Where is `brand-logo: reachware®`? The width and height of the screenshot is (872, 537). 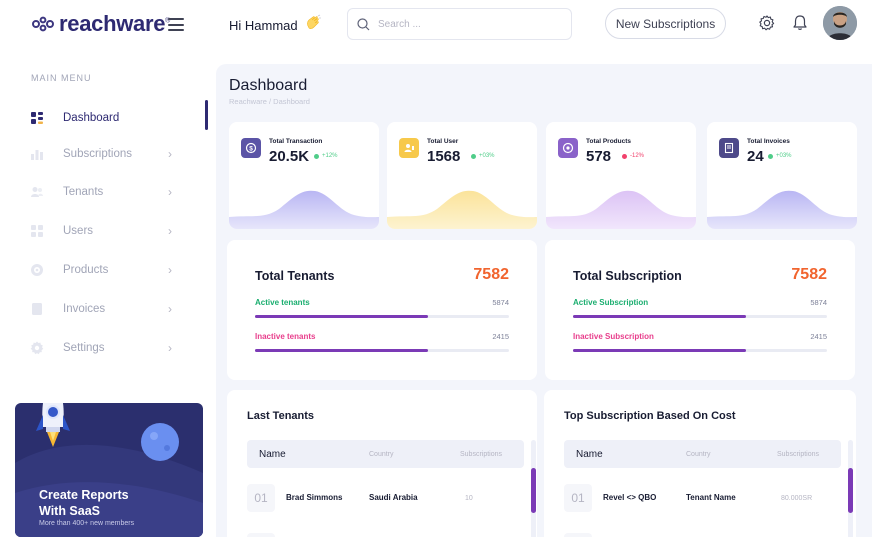 brand-logo: reachware® is located at coordinates (100, 24).